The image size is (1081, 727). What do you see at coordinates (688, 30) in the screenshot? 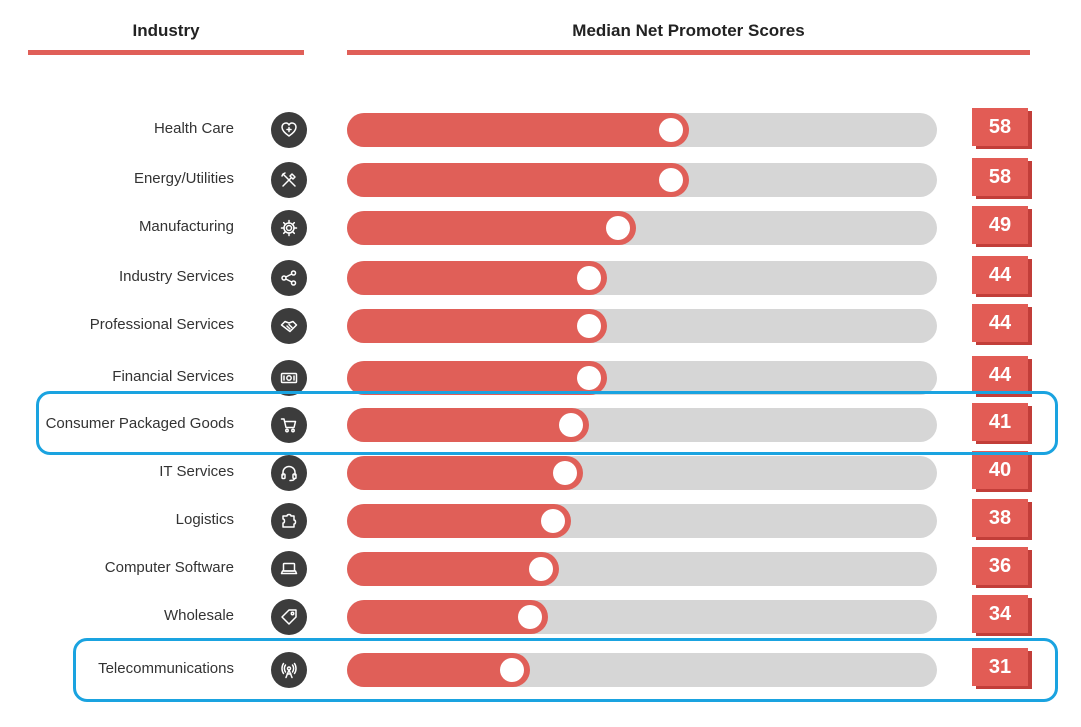
I see `scores-header: Median Net Promoter Scores` at bounding box center [688, 30].